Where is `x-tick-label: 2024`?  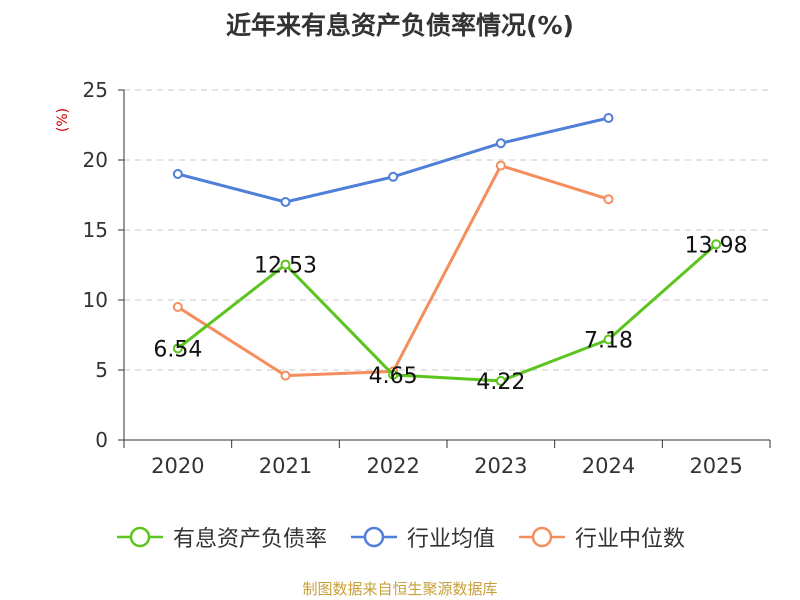
x-tick-label: 2024 is located at coordinates (608, 466).